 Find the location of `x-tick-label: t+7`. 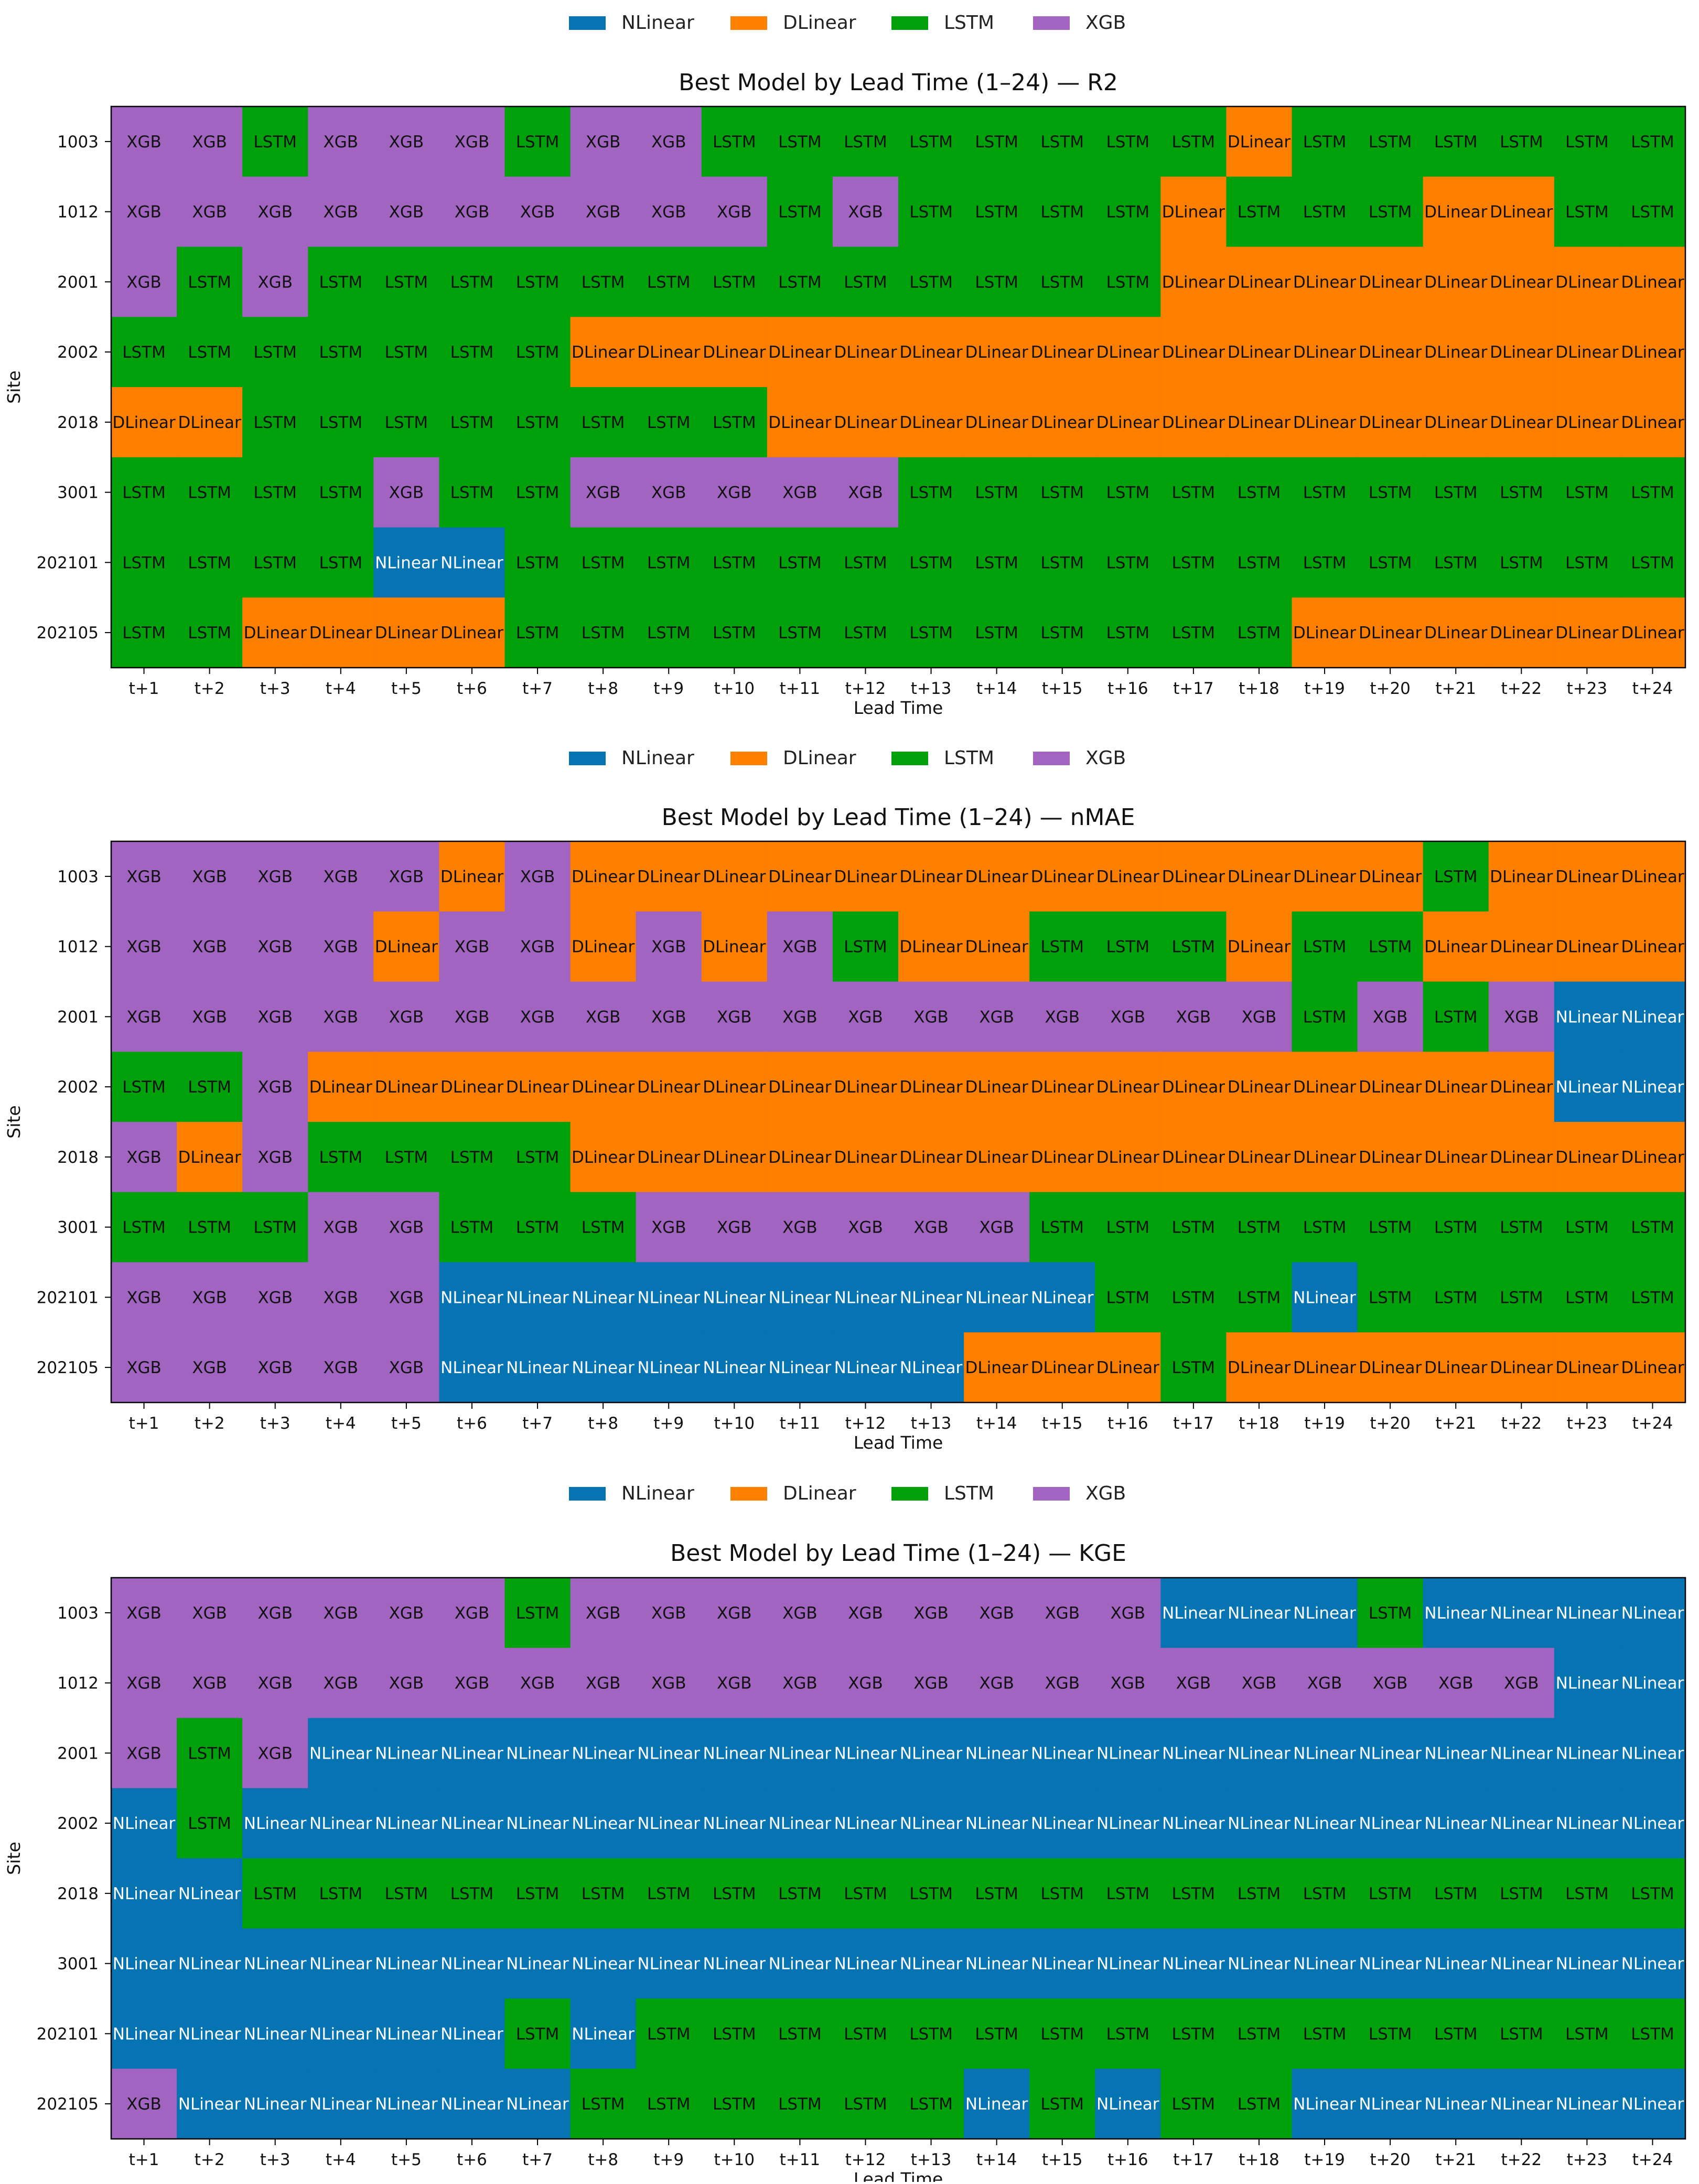

x-tick-label: t+7 is located at coordinates (537, 1423).